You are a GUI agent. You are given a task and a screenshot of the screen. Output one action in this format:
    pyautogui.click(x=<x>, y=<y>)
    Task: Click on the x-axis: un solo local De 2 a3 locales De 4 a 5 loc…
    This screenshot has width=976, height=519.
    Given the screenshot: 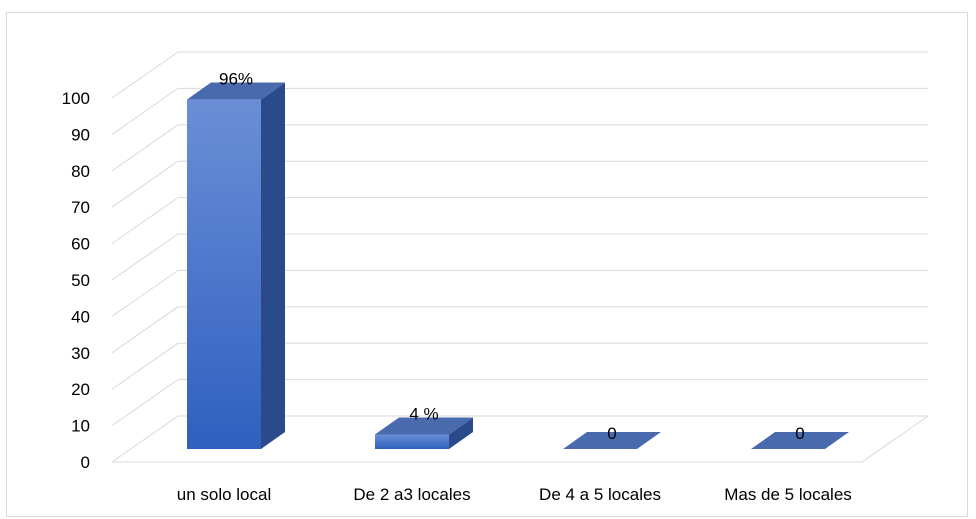 What is the action you would take?
    pyautogui.click(x=514, y=494)
    